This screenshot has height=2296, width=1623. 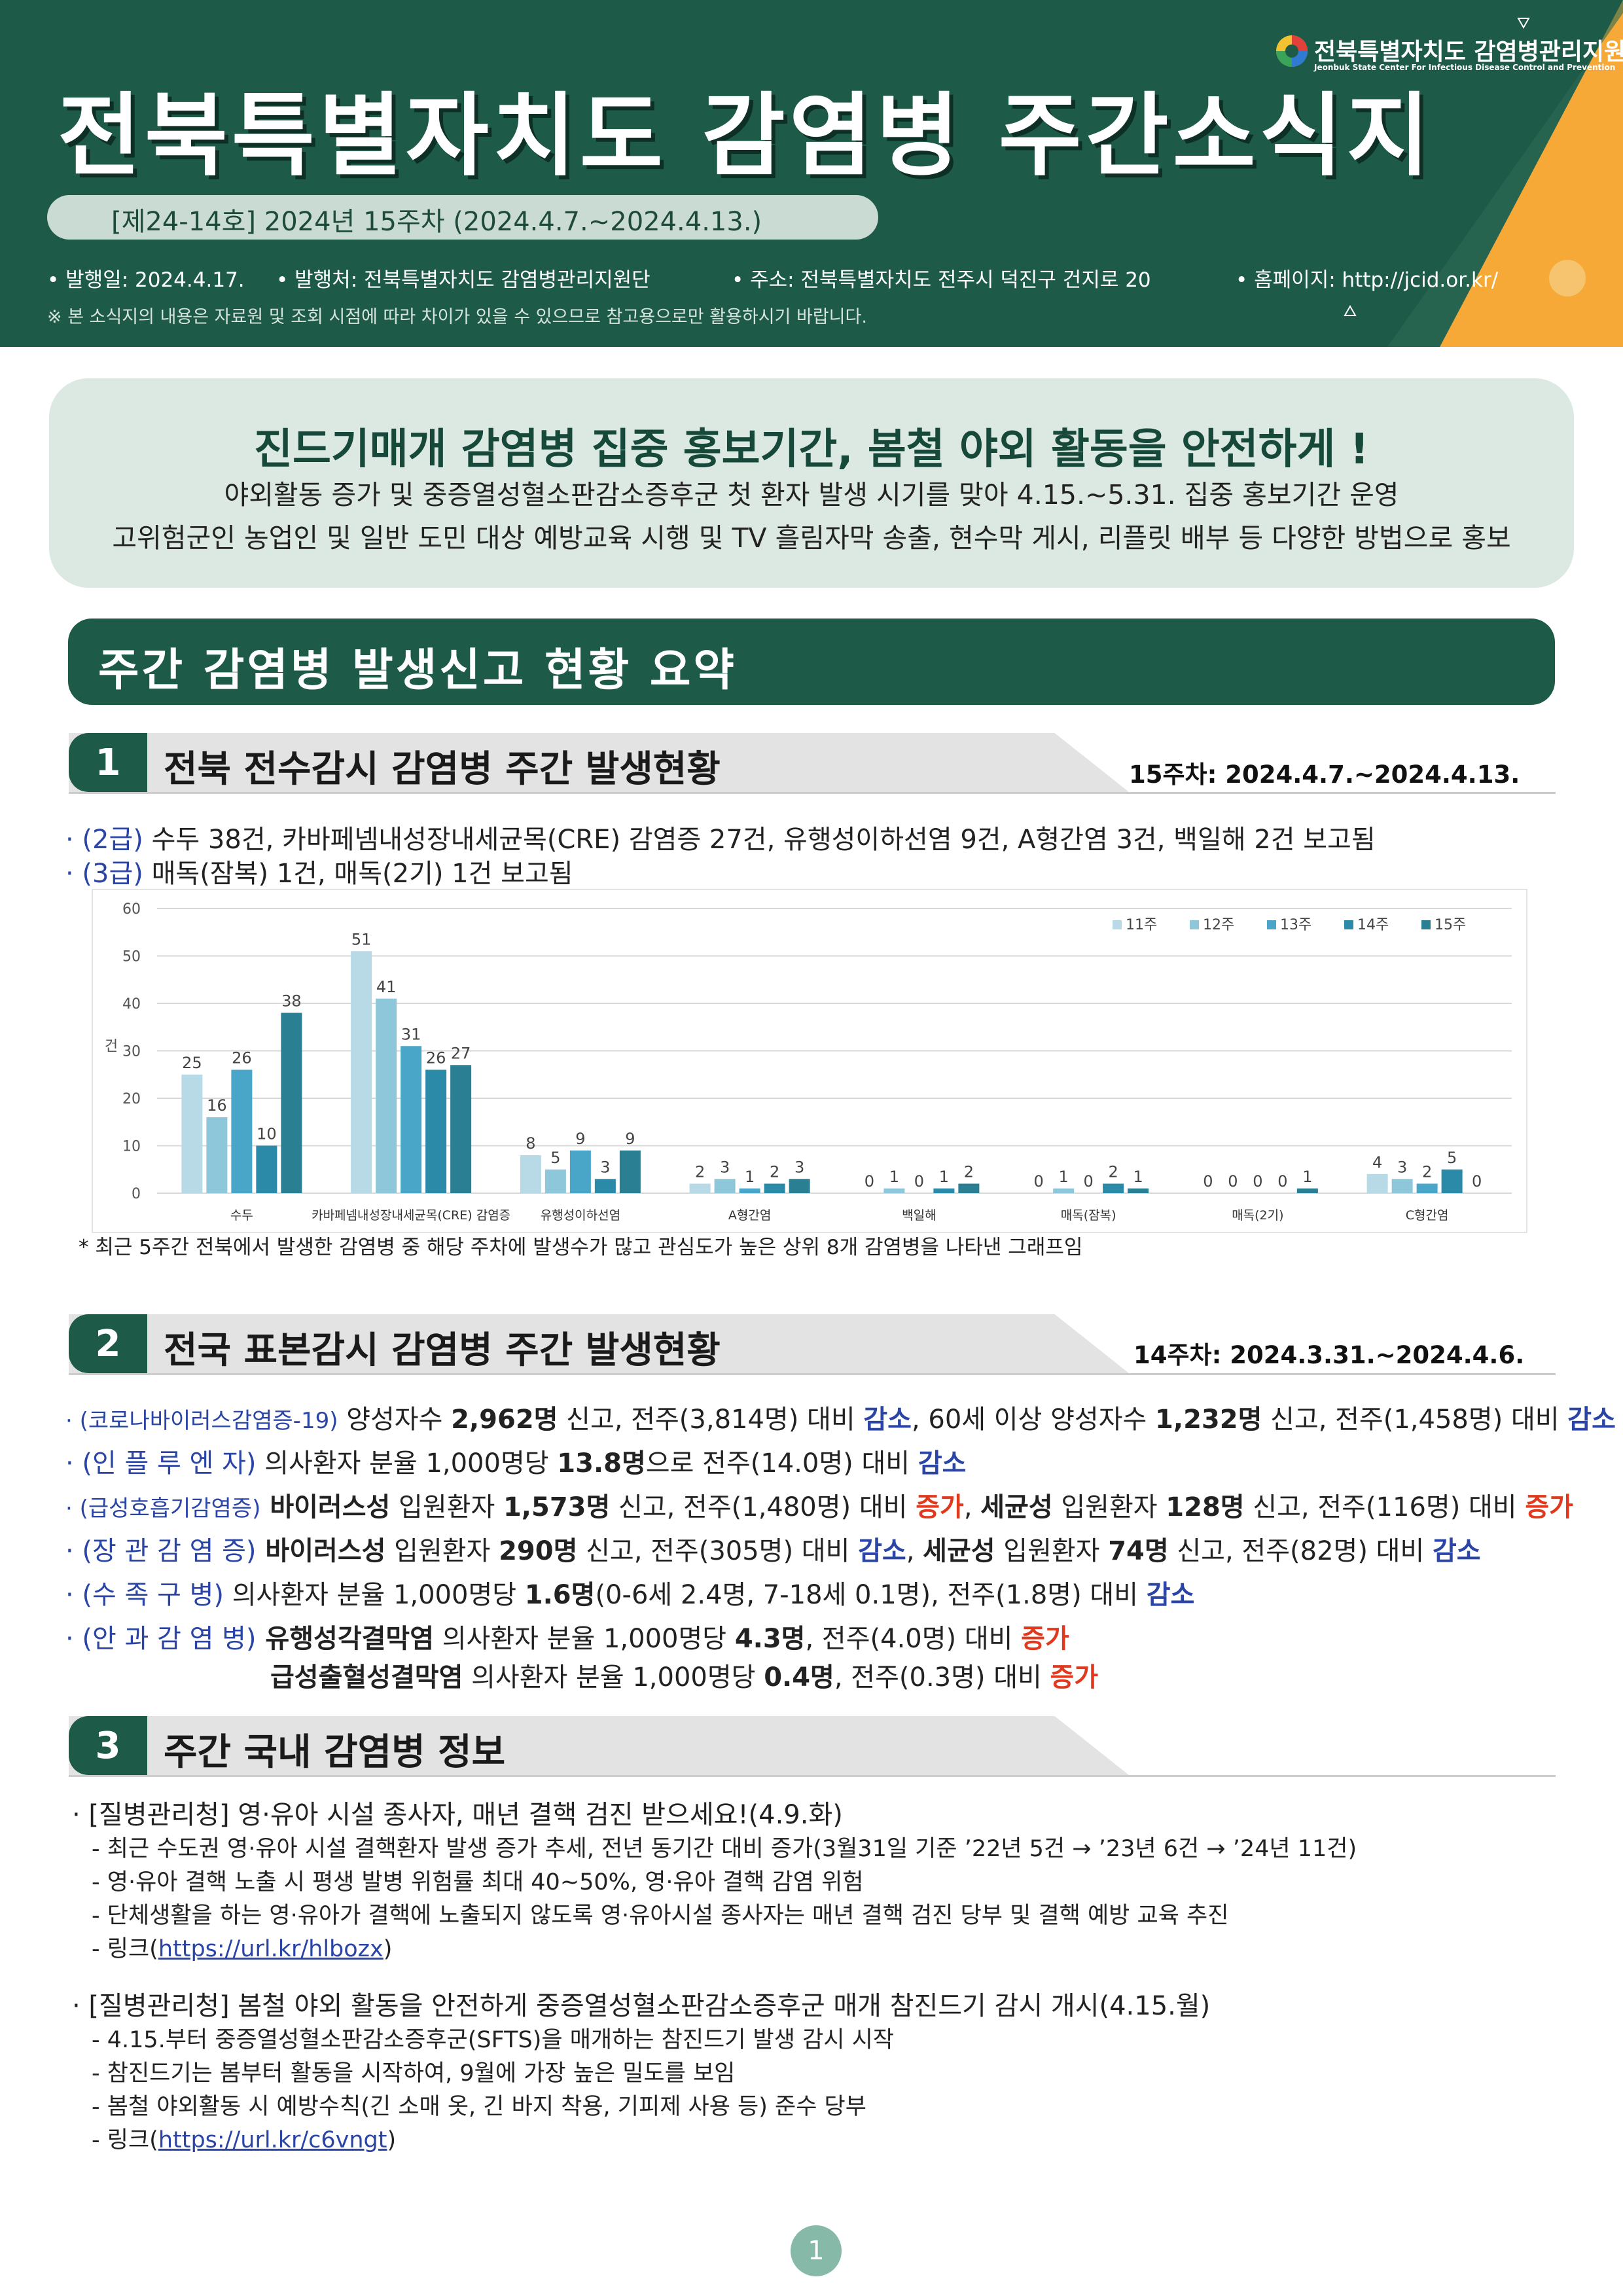 I want to click on ahc-text: 의사환자 분율 1,000명당, so click(x=613, y=1677).